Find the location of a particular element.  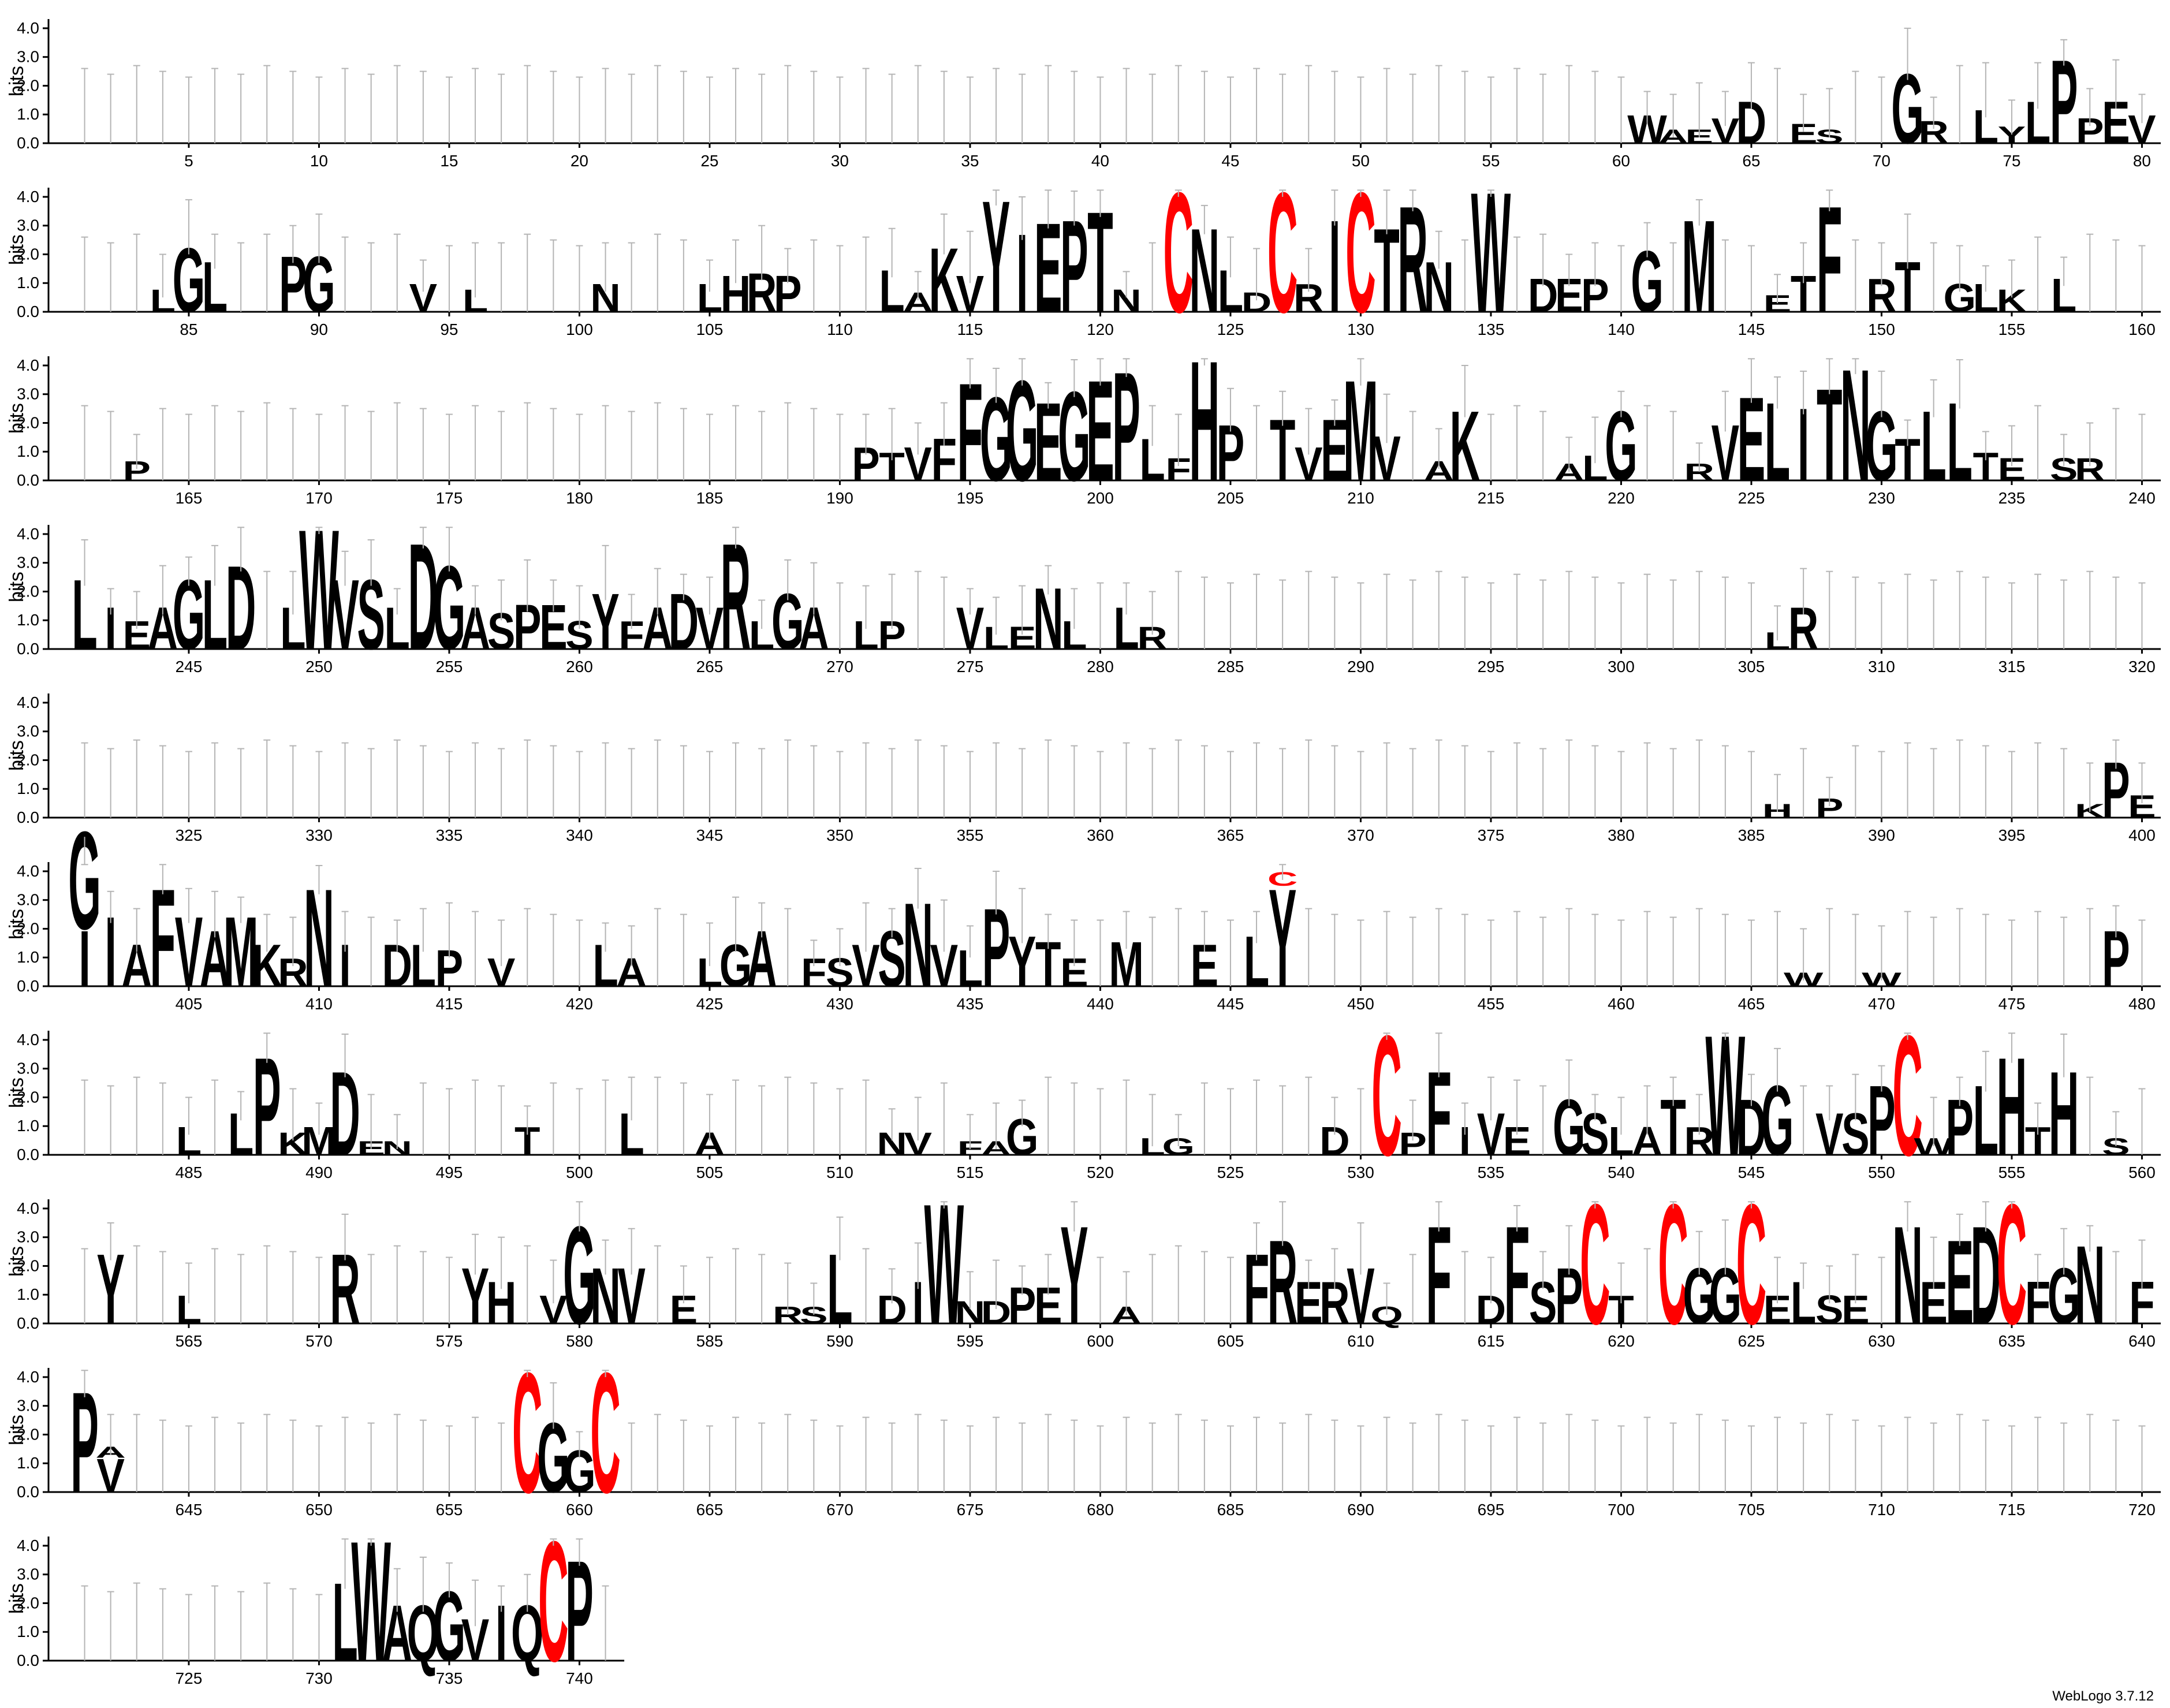

x-tick-label: 295 is located at coordinates (1491, 667).